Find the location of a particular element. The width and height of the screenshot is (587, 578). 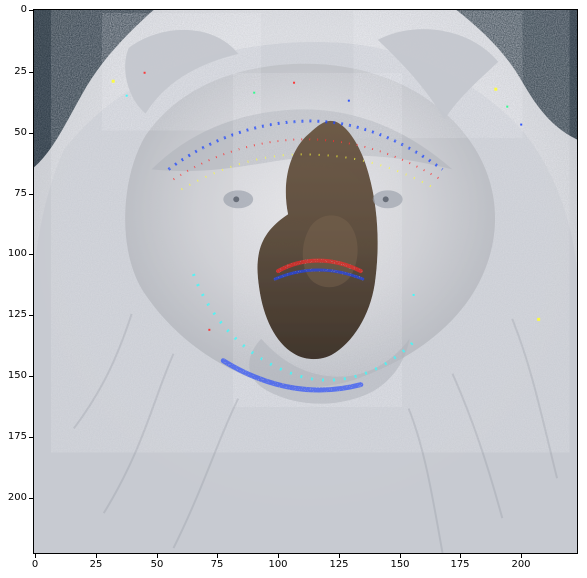

x-tick-label-150: 150 is located at coordinates (400, 564).